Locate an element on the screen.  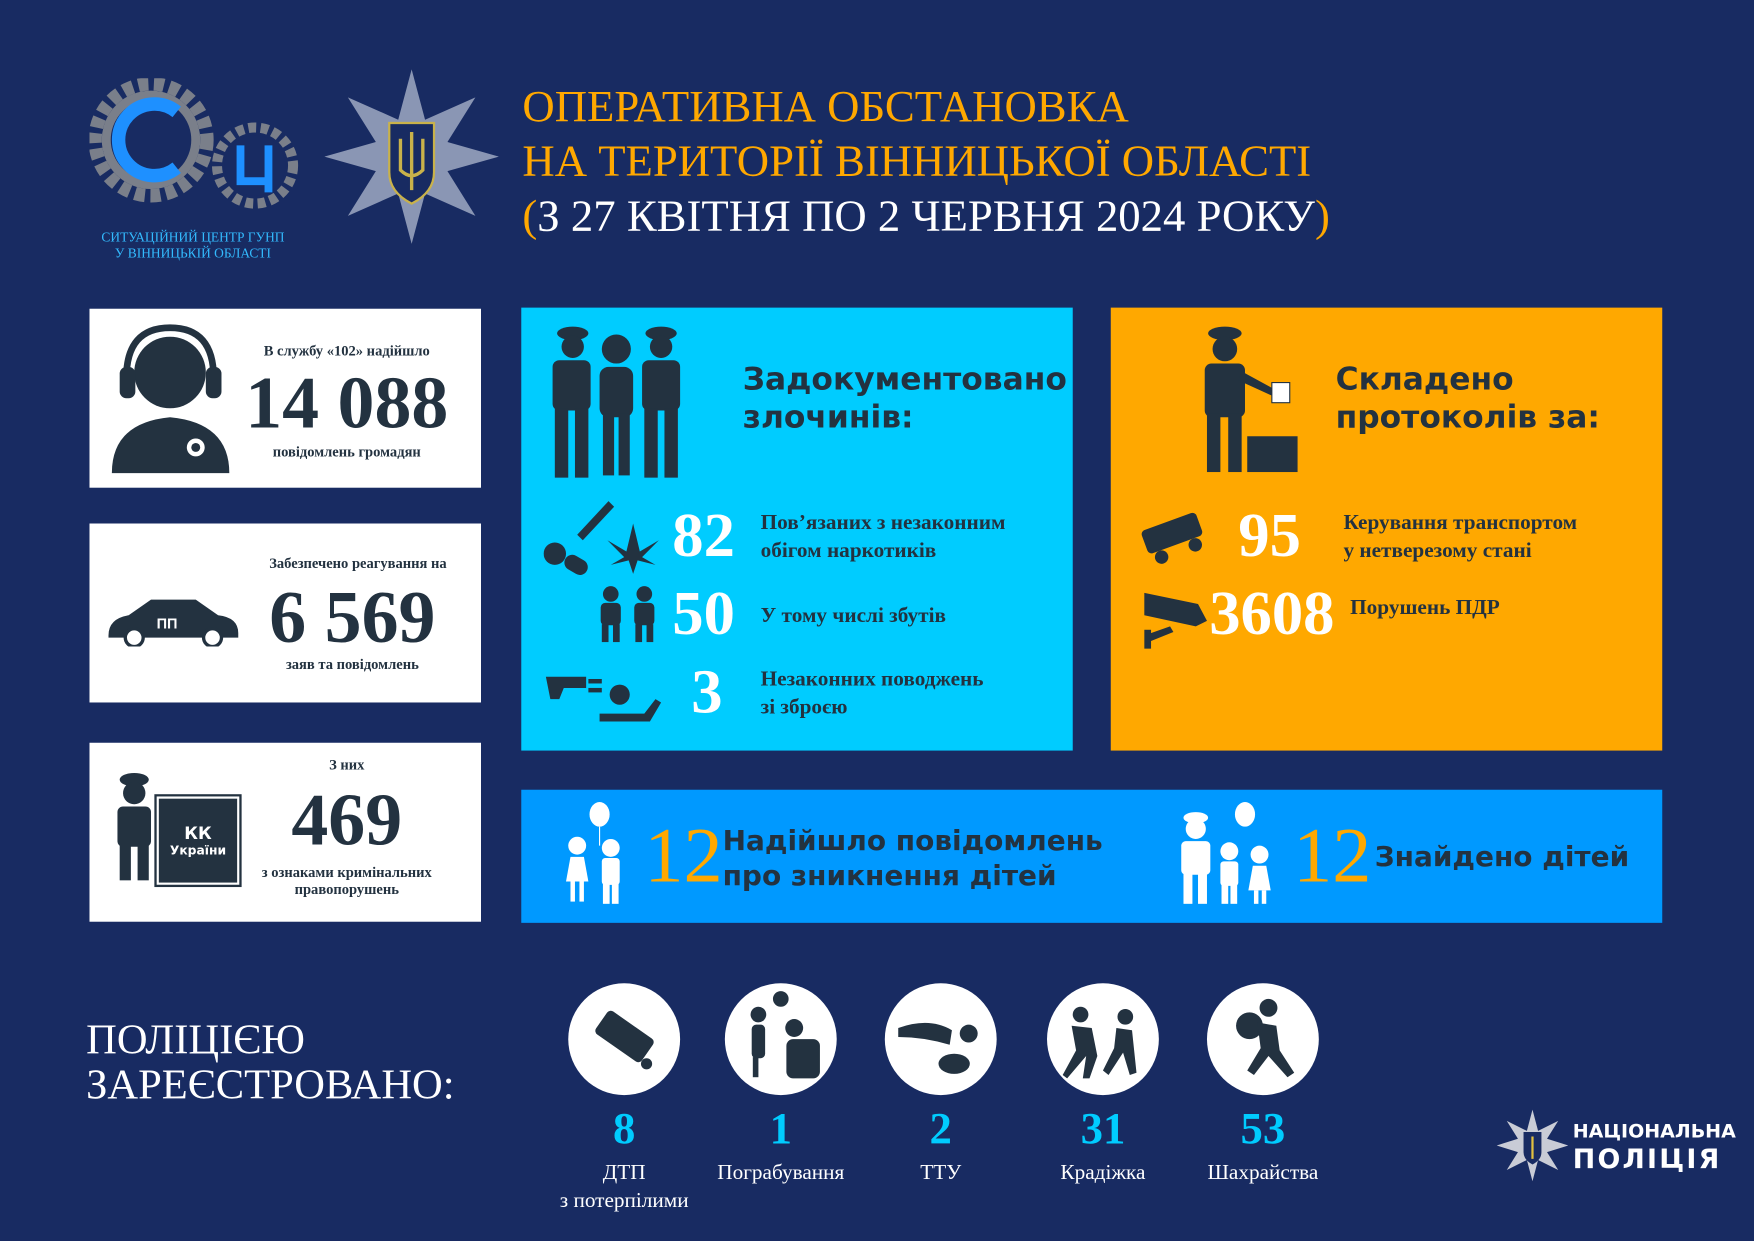
weapons-label: Незаконних поводжень зі зброєю is located at coordinates (872, 694).